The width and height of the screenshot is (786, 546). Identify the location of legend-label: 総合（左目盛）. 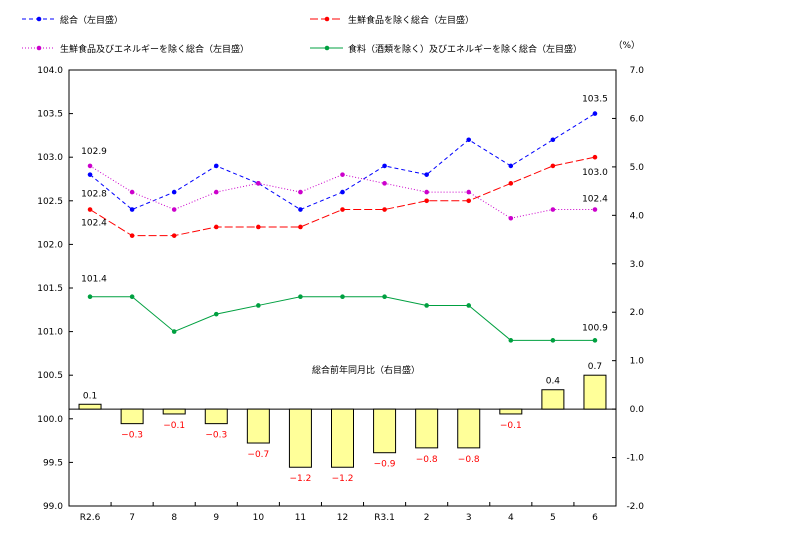
(91, 20).